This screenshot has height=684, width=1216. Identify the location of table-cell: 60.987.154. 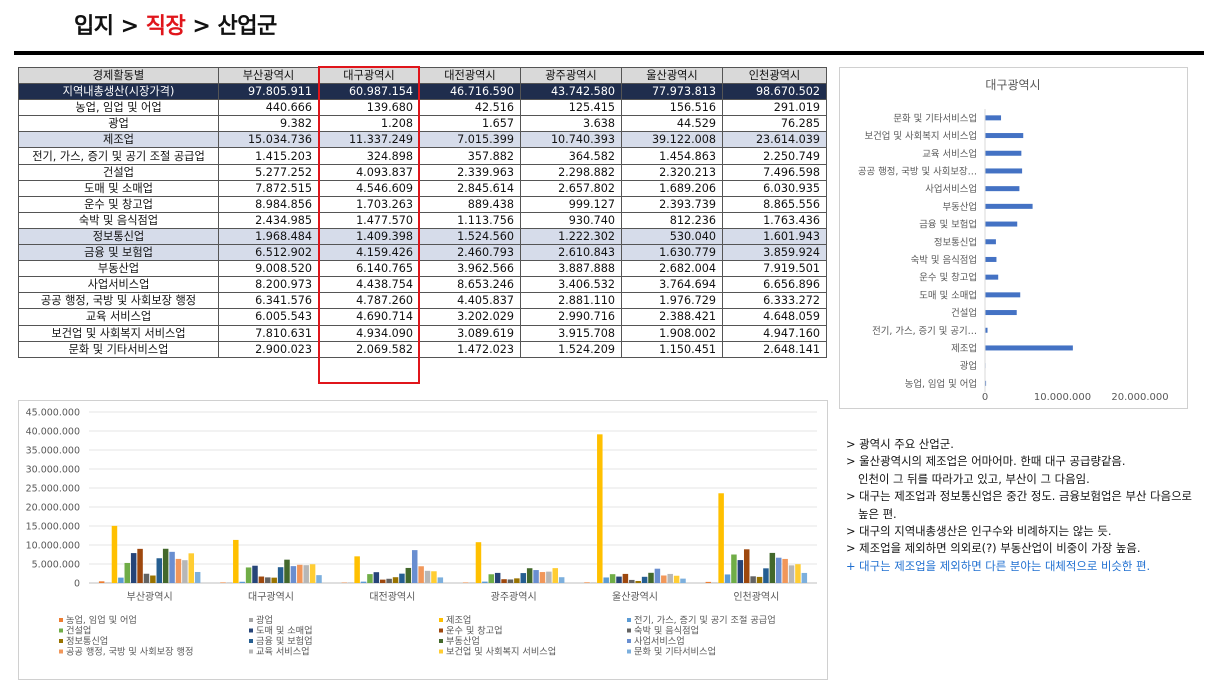
(369, 92).